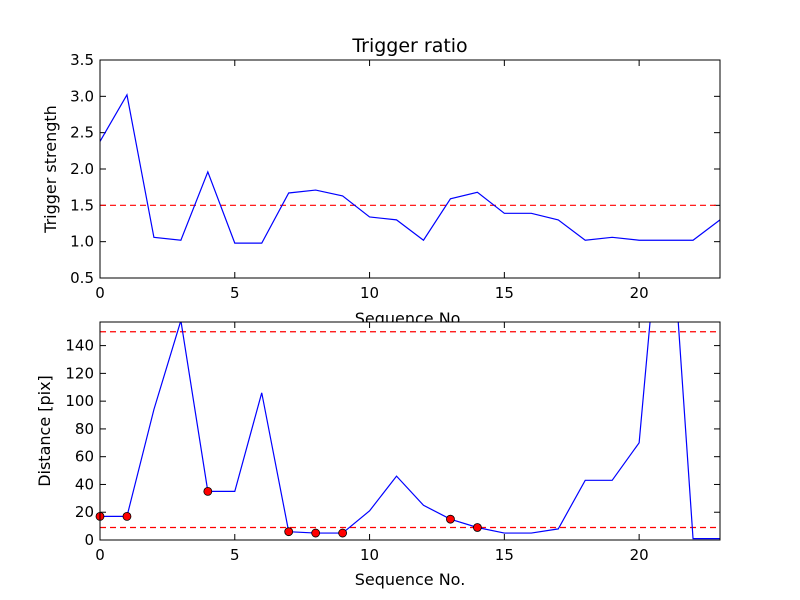 This screenshot has height=600, width=800. I want to click on y-axis-label: Distance [pix], so click(44, 431).